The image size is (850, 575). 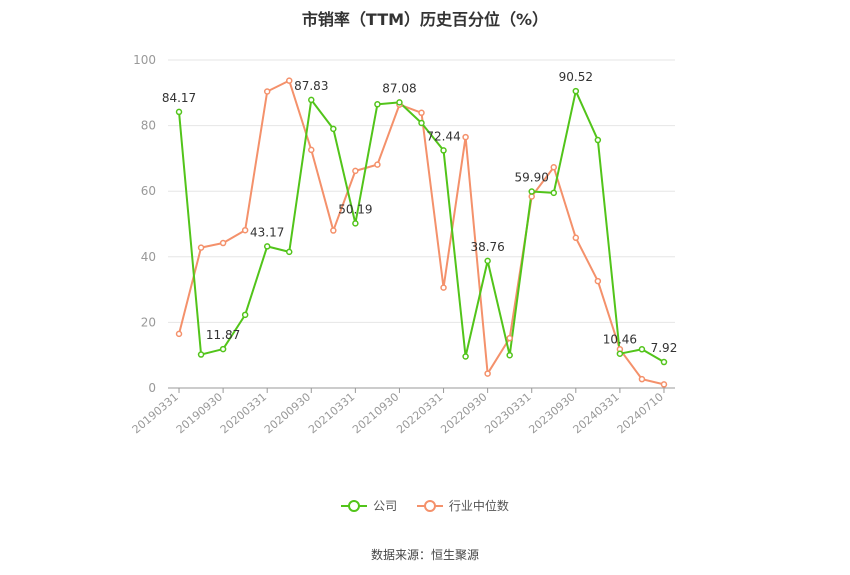 What do you see at coordinates (144, 224) in the screenshot?
I see `y-axis: 0 20 40 60 80 100` at bounding box center [144, 224].